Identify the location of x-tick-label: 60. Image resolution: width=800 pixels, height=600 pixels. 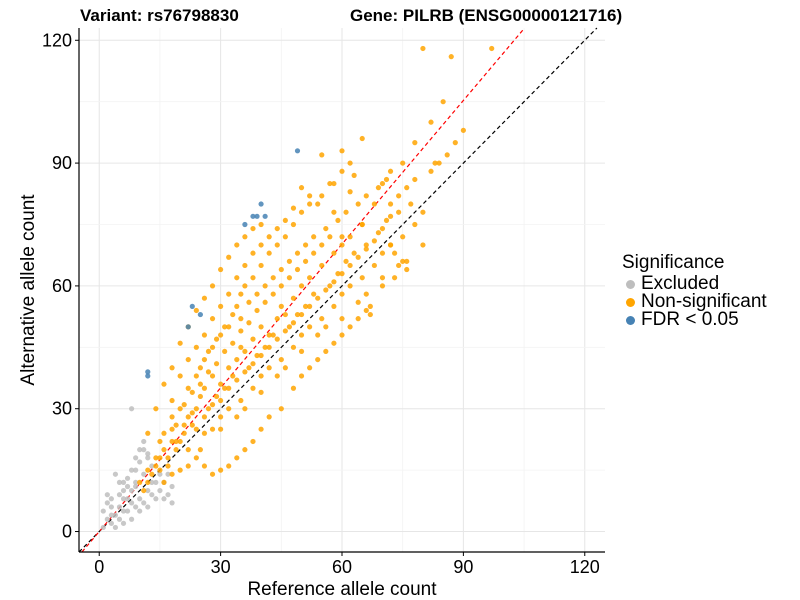
(342, 567).